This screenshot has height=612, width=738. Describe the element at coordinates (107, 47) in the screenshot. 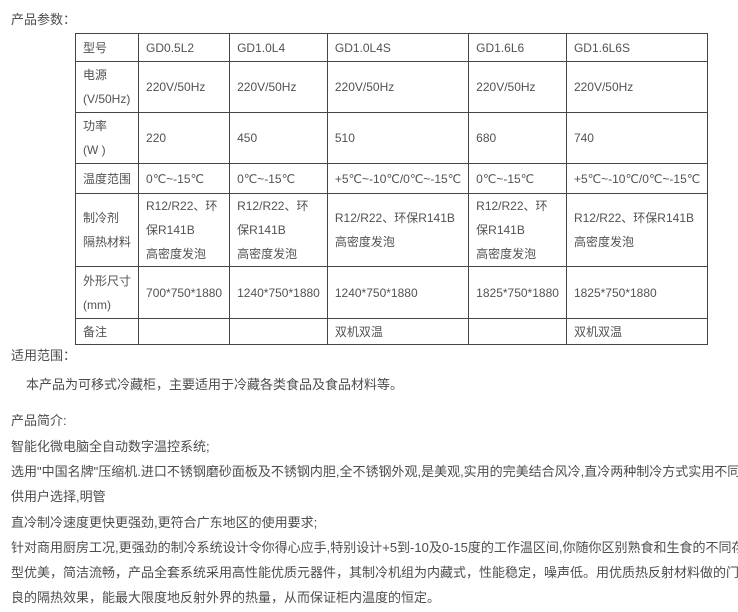

I see `row-label-model: 型号` at that location.